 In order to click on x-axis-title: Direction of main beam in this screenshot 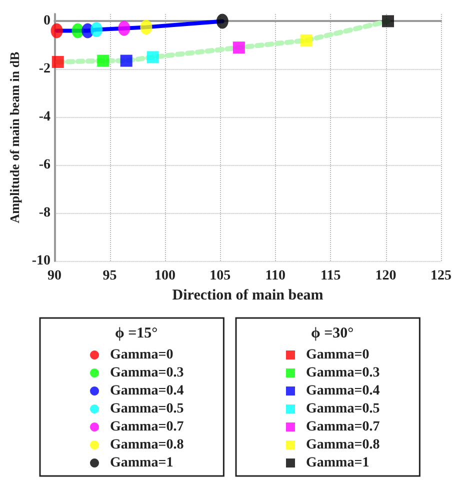, I will do `click(248, 295)`.